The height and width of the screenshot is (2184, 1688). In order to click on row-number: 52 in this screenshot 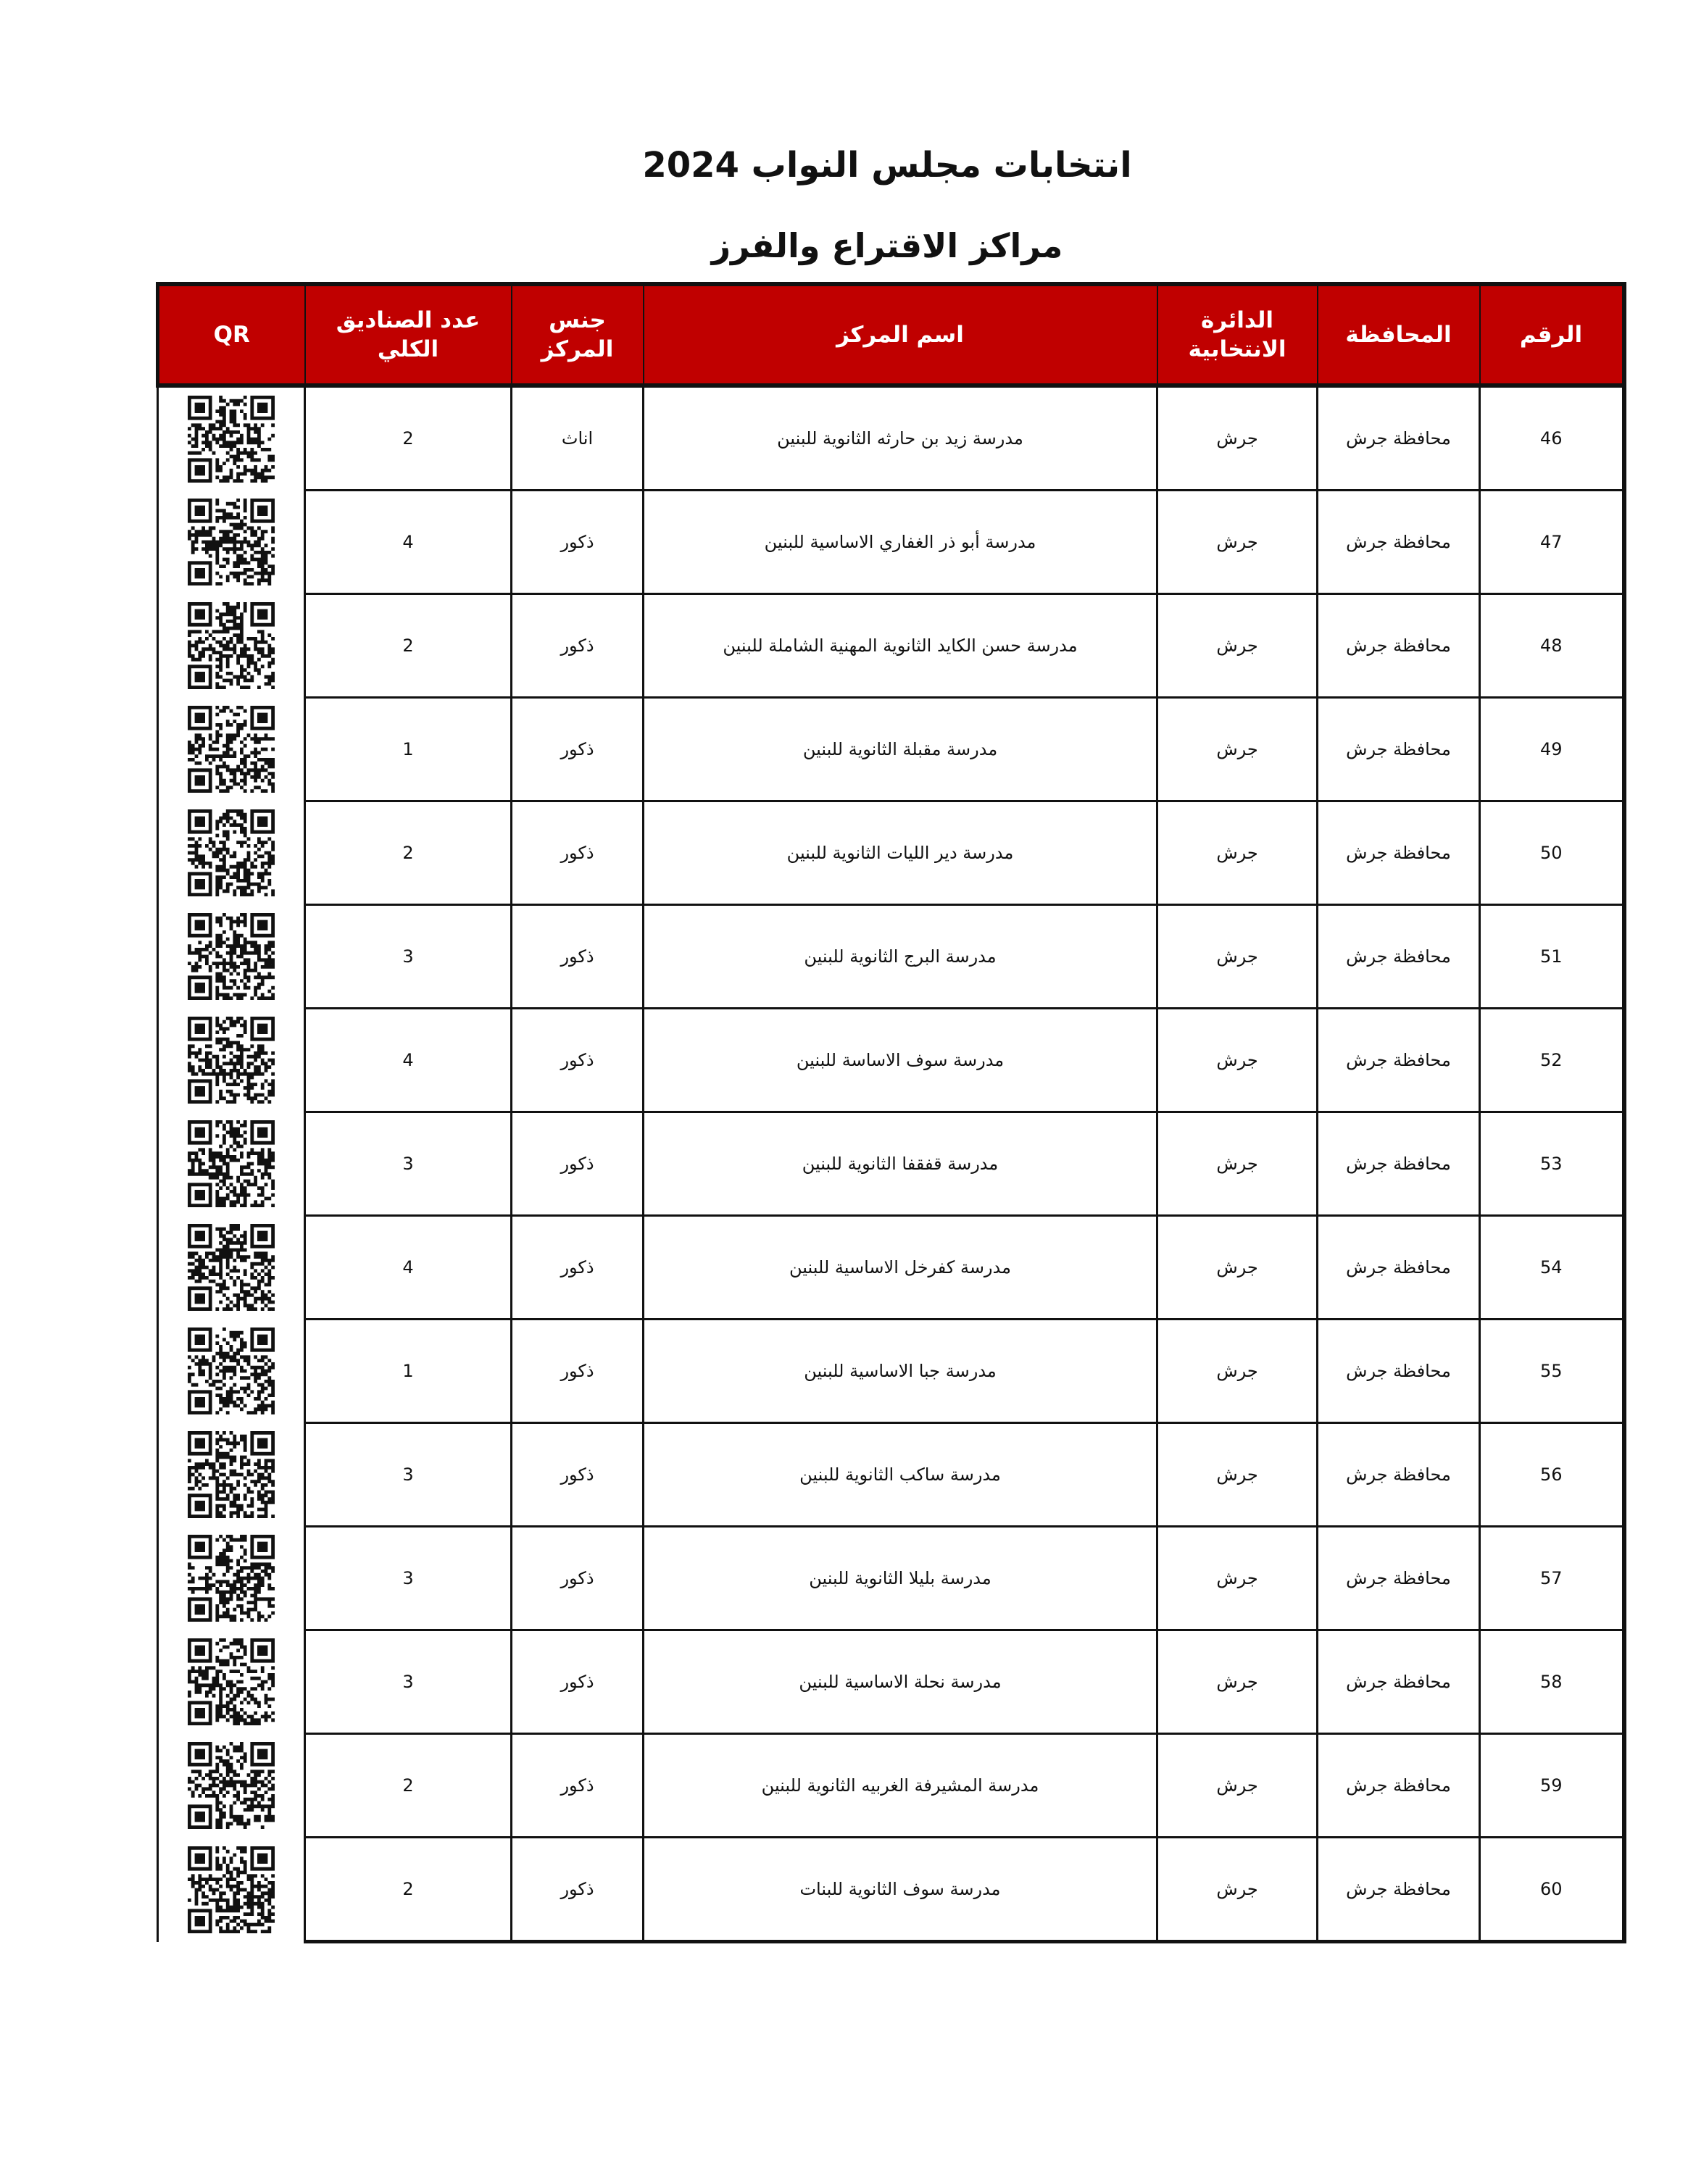, I will do `click(1552, 1060)`.